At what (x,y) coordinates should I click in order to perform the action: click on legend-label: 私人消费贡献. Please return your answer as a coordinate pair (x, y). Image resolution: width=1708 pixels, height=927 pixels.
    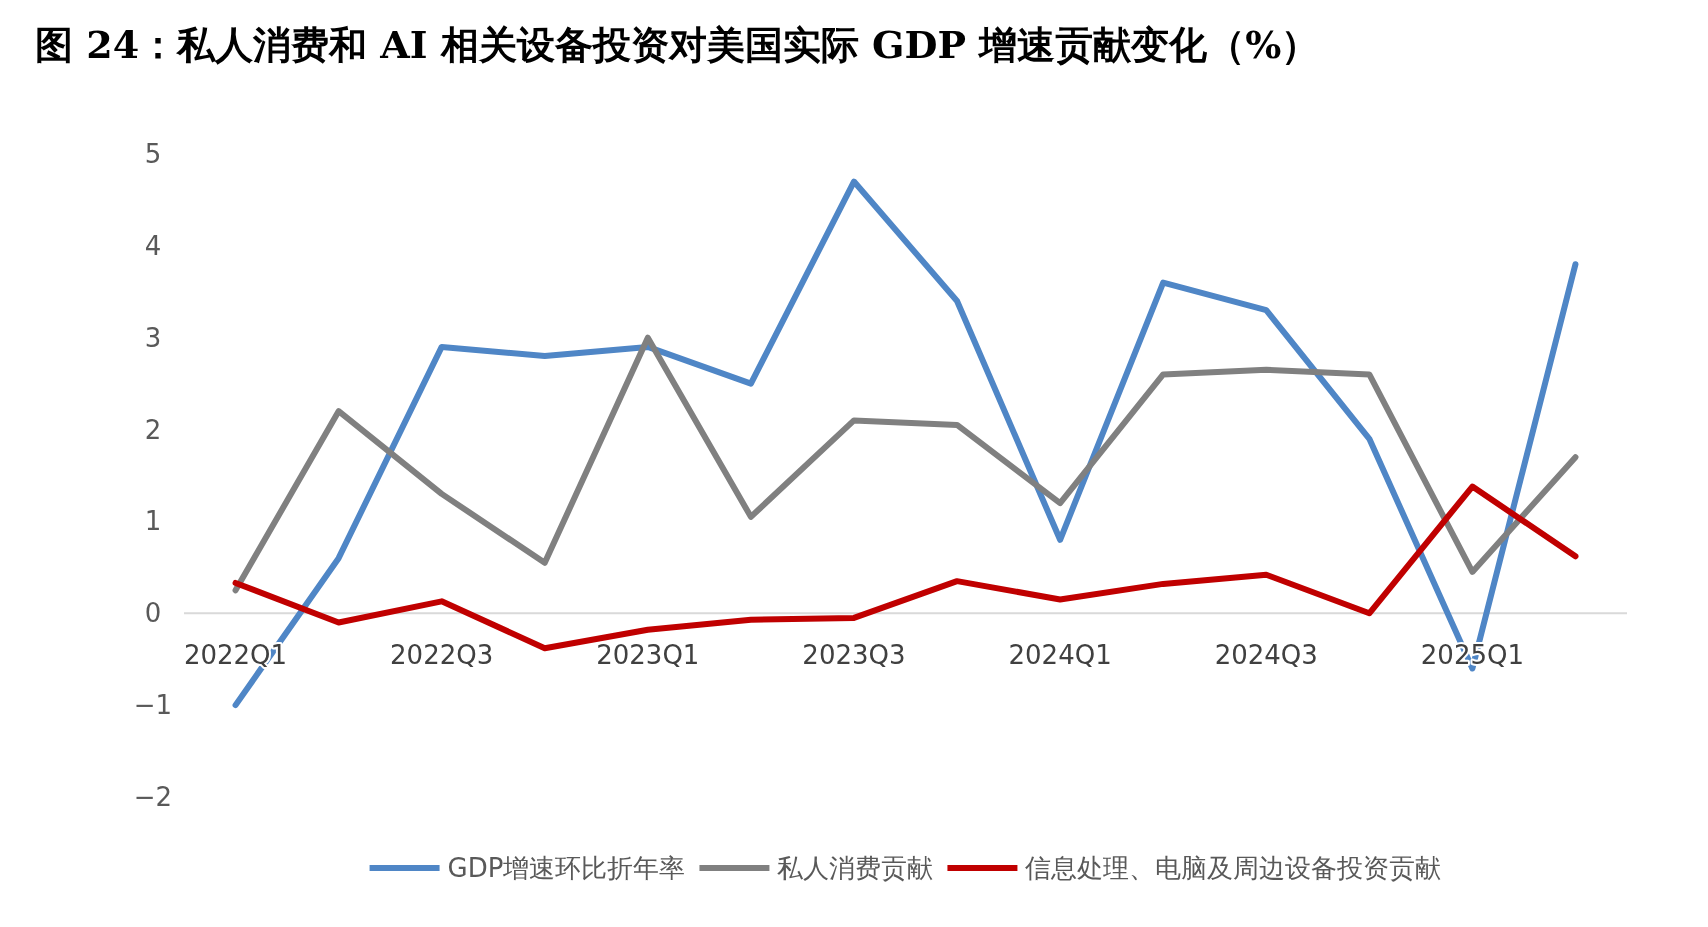
    Looking at the image, I should click on (855, 868).